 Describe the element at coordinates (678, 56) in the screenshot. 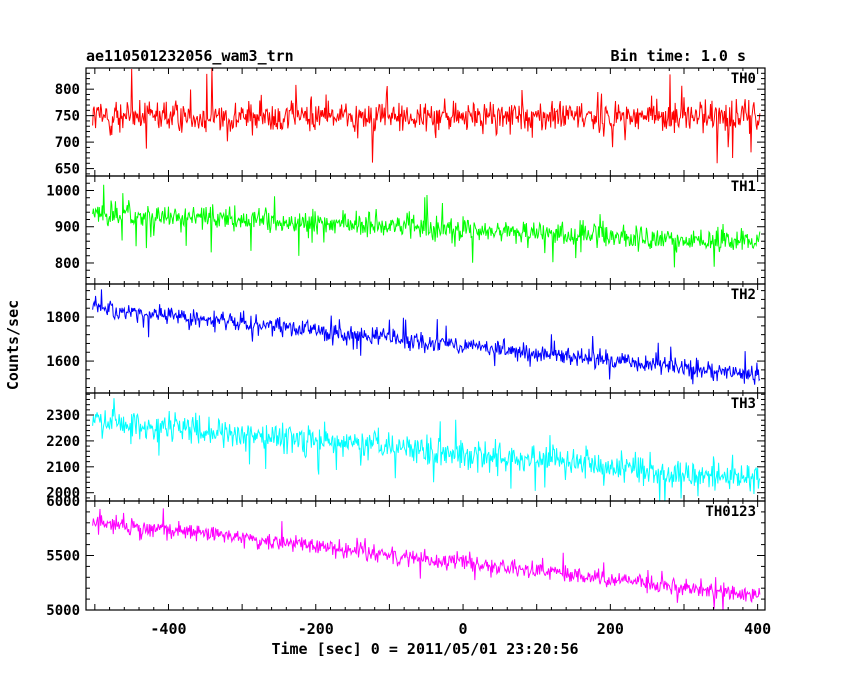

I see `bin-time-label: Bin time: 1.0 s` at that location.